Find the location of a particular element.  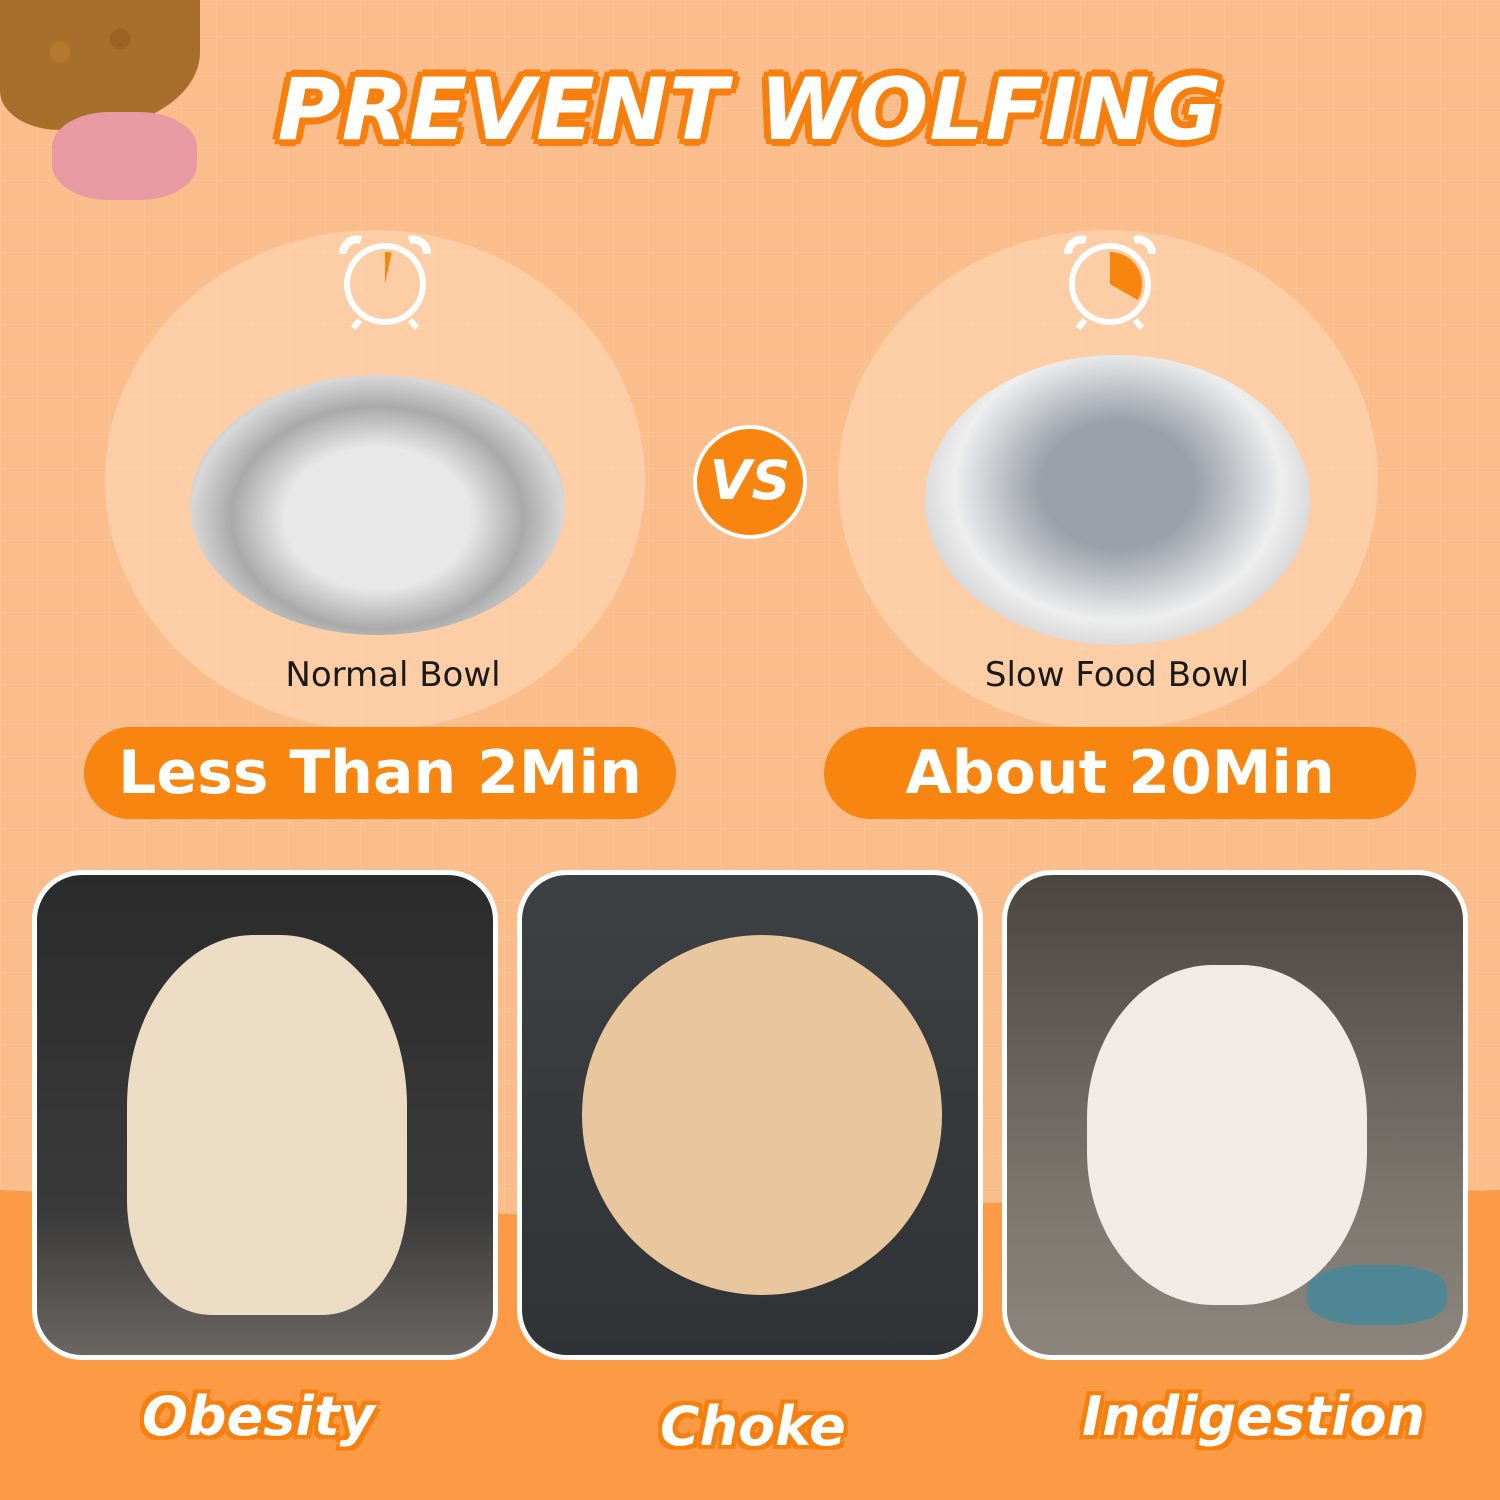

slow-bowl-label: Slow Food Bowl is located at coordinates (1117, 675).